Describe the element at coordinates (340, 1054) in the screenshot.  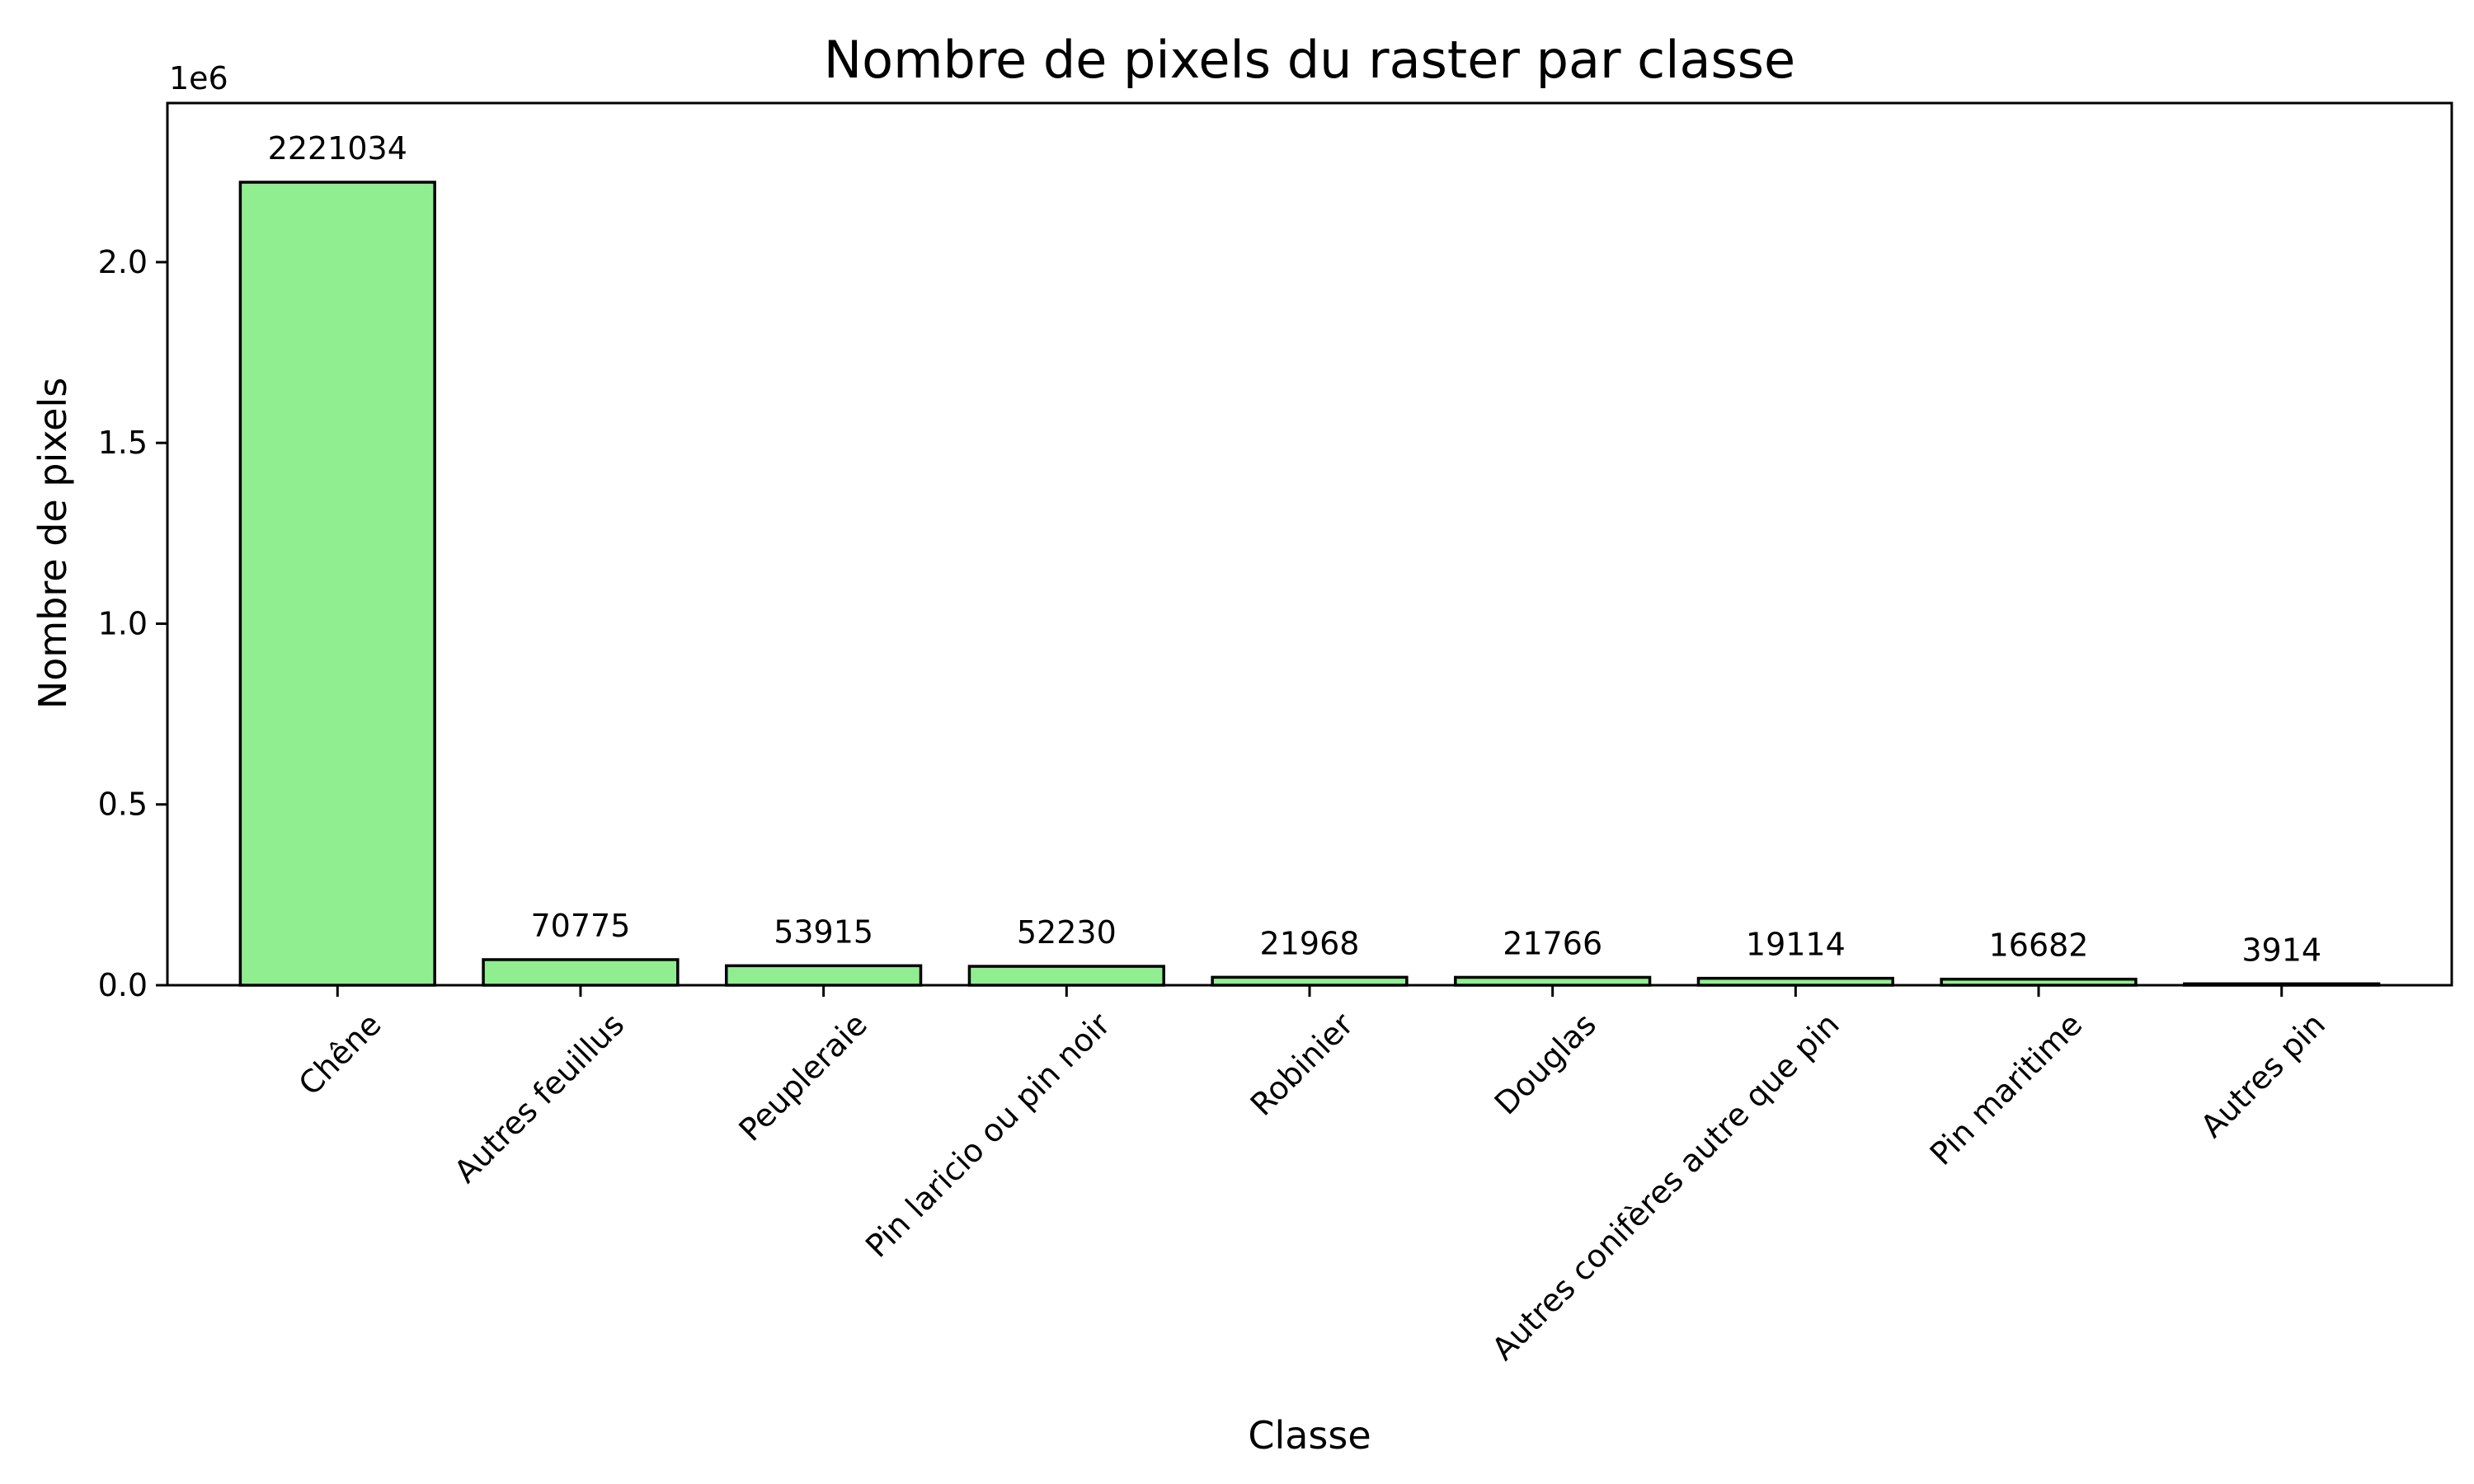
I see `x-tick-label-0: Chêne` at that location.